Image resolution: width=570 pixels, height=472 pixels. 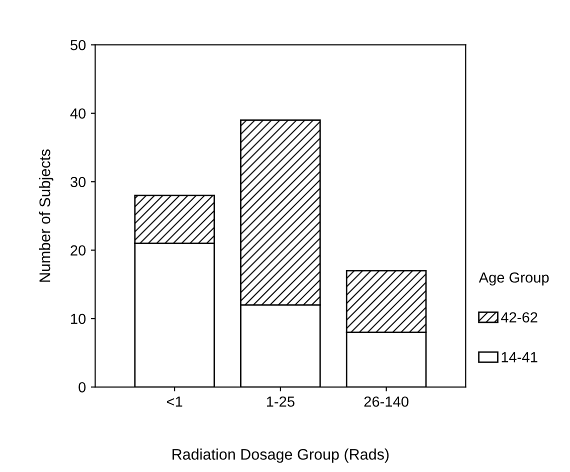 I want to click on y-tick-label: 50, so click(x=78, y=45).